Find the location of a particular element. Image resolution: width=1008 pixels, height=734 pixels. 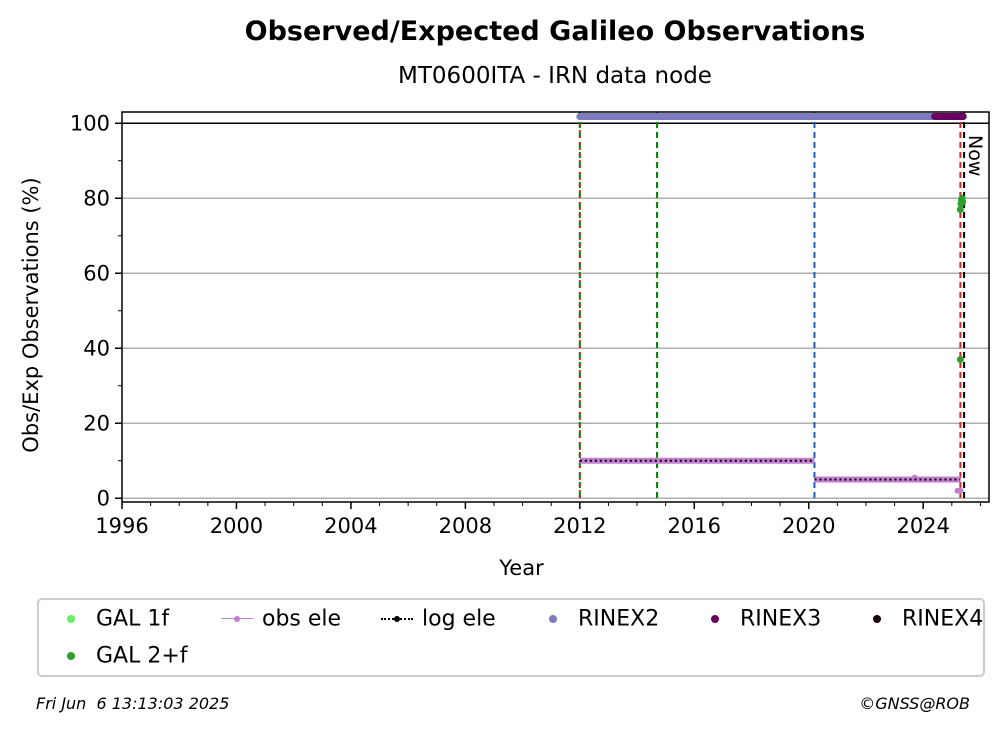

legend-item-obs-ele: obs ele is located at coordinates (280, 619).